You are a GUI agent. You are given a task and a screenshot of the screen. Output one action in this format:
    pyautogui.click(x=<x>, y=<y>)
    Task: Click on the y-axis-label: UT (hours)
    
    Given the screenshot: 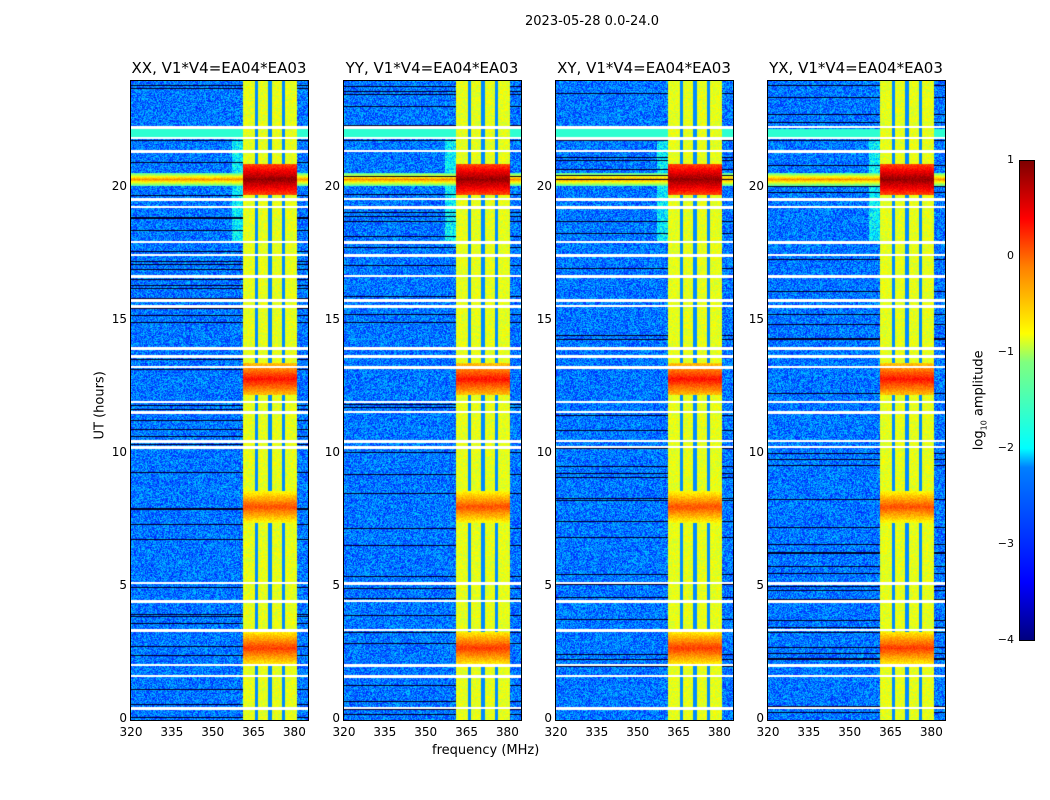 What is the action you would take?
    pyautogui.click(x=100, y=405)
    